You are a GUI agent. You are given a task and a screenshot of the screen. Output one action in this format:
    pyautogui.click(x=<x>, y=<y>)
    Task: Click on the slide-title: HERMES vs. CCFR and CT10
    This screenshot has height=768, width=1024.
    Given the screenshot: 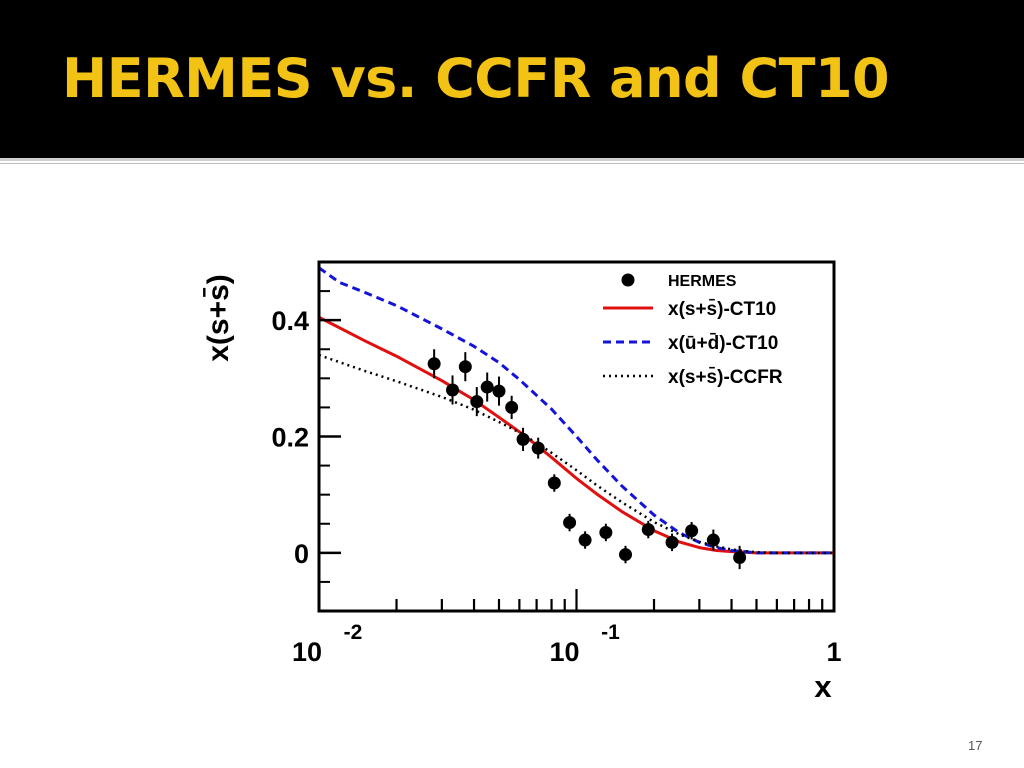 What is the action you would take?
    pyautogui.click(x=476, y=78)
    